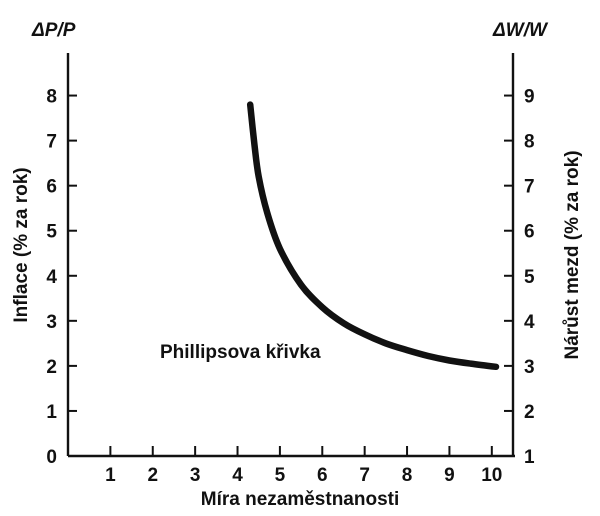 The image size is (600, 516). Describe the element at coordinates (529, 457) in the screenshot. I see `right-y-tick-label: 1` at that location.